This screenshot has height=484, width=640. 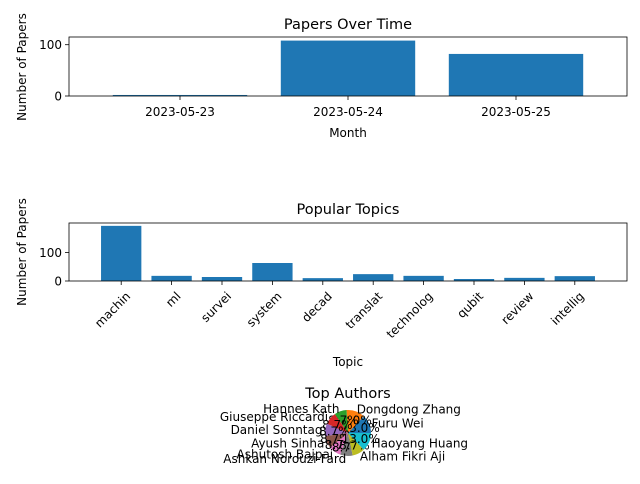 I want to click on pie-label: Ashutosh Bajpai, so click(x=285, y=455).